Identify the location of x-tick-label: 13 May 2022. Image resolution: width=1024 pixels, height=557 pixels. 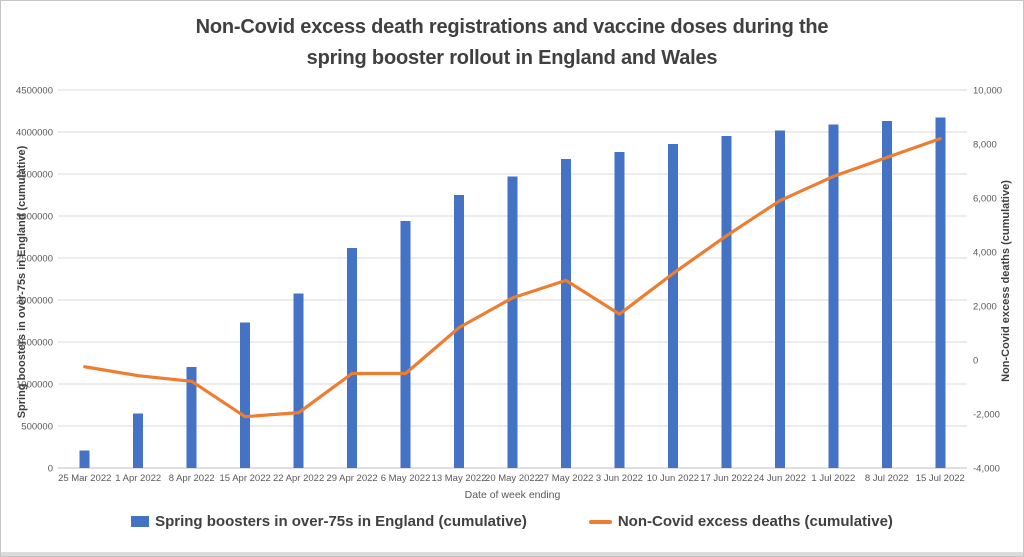
(459, 478).